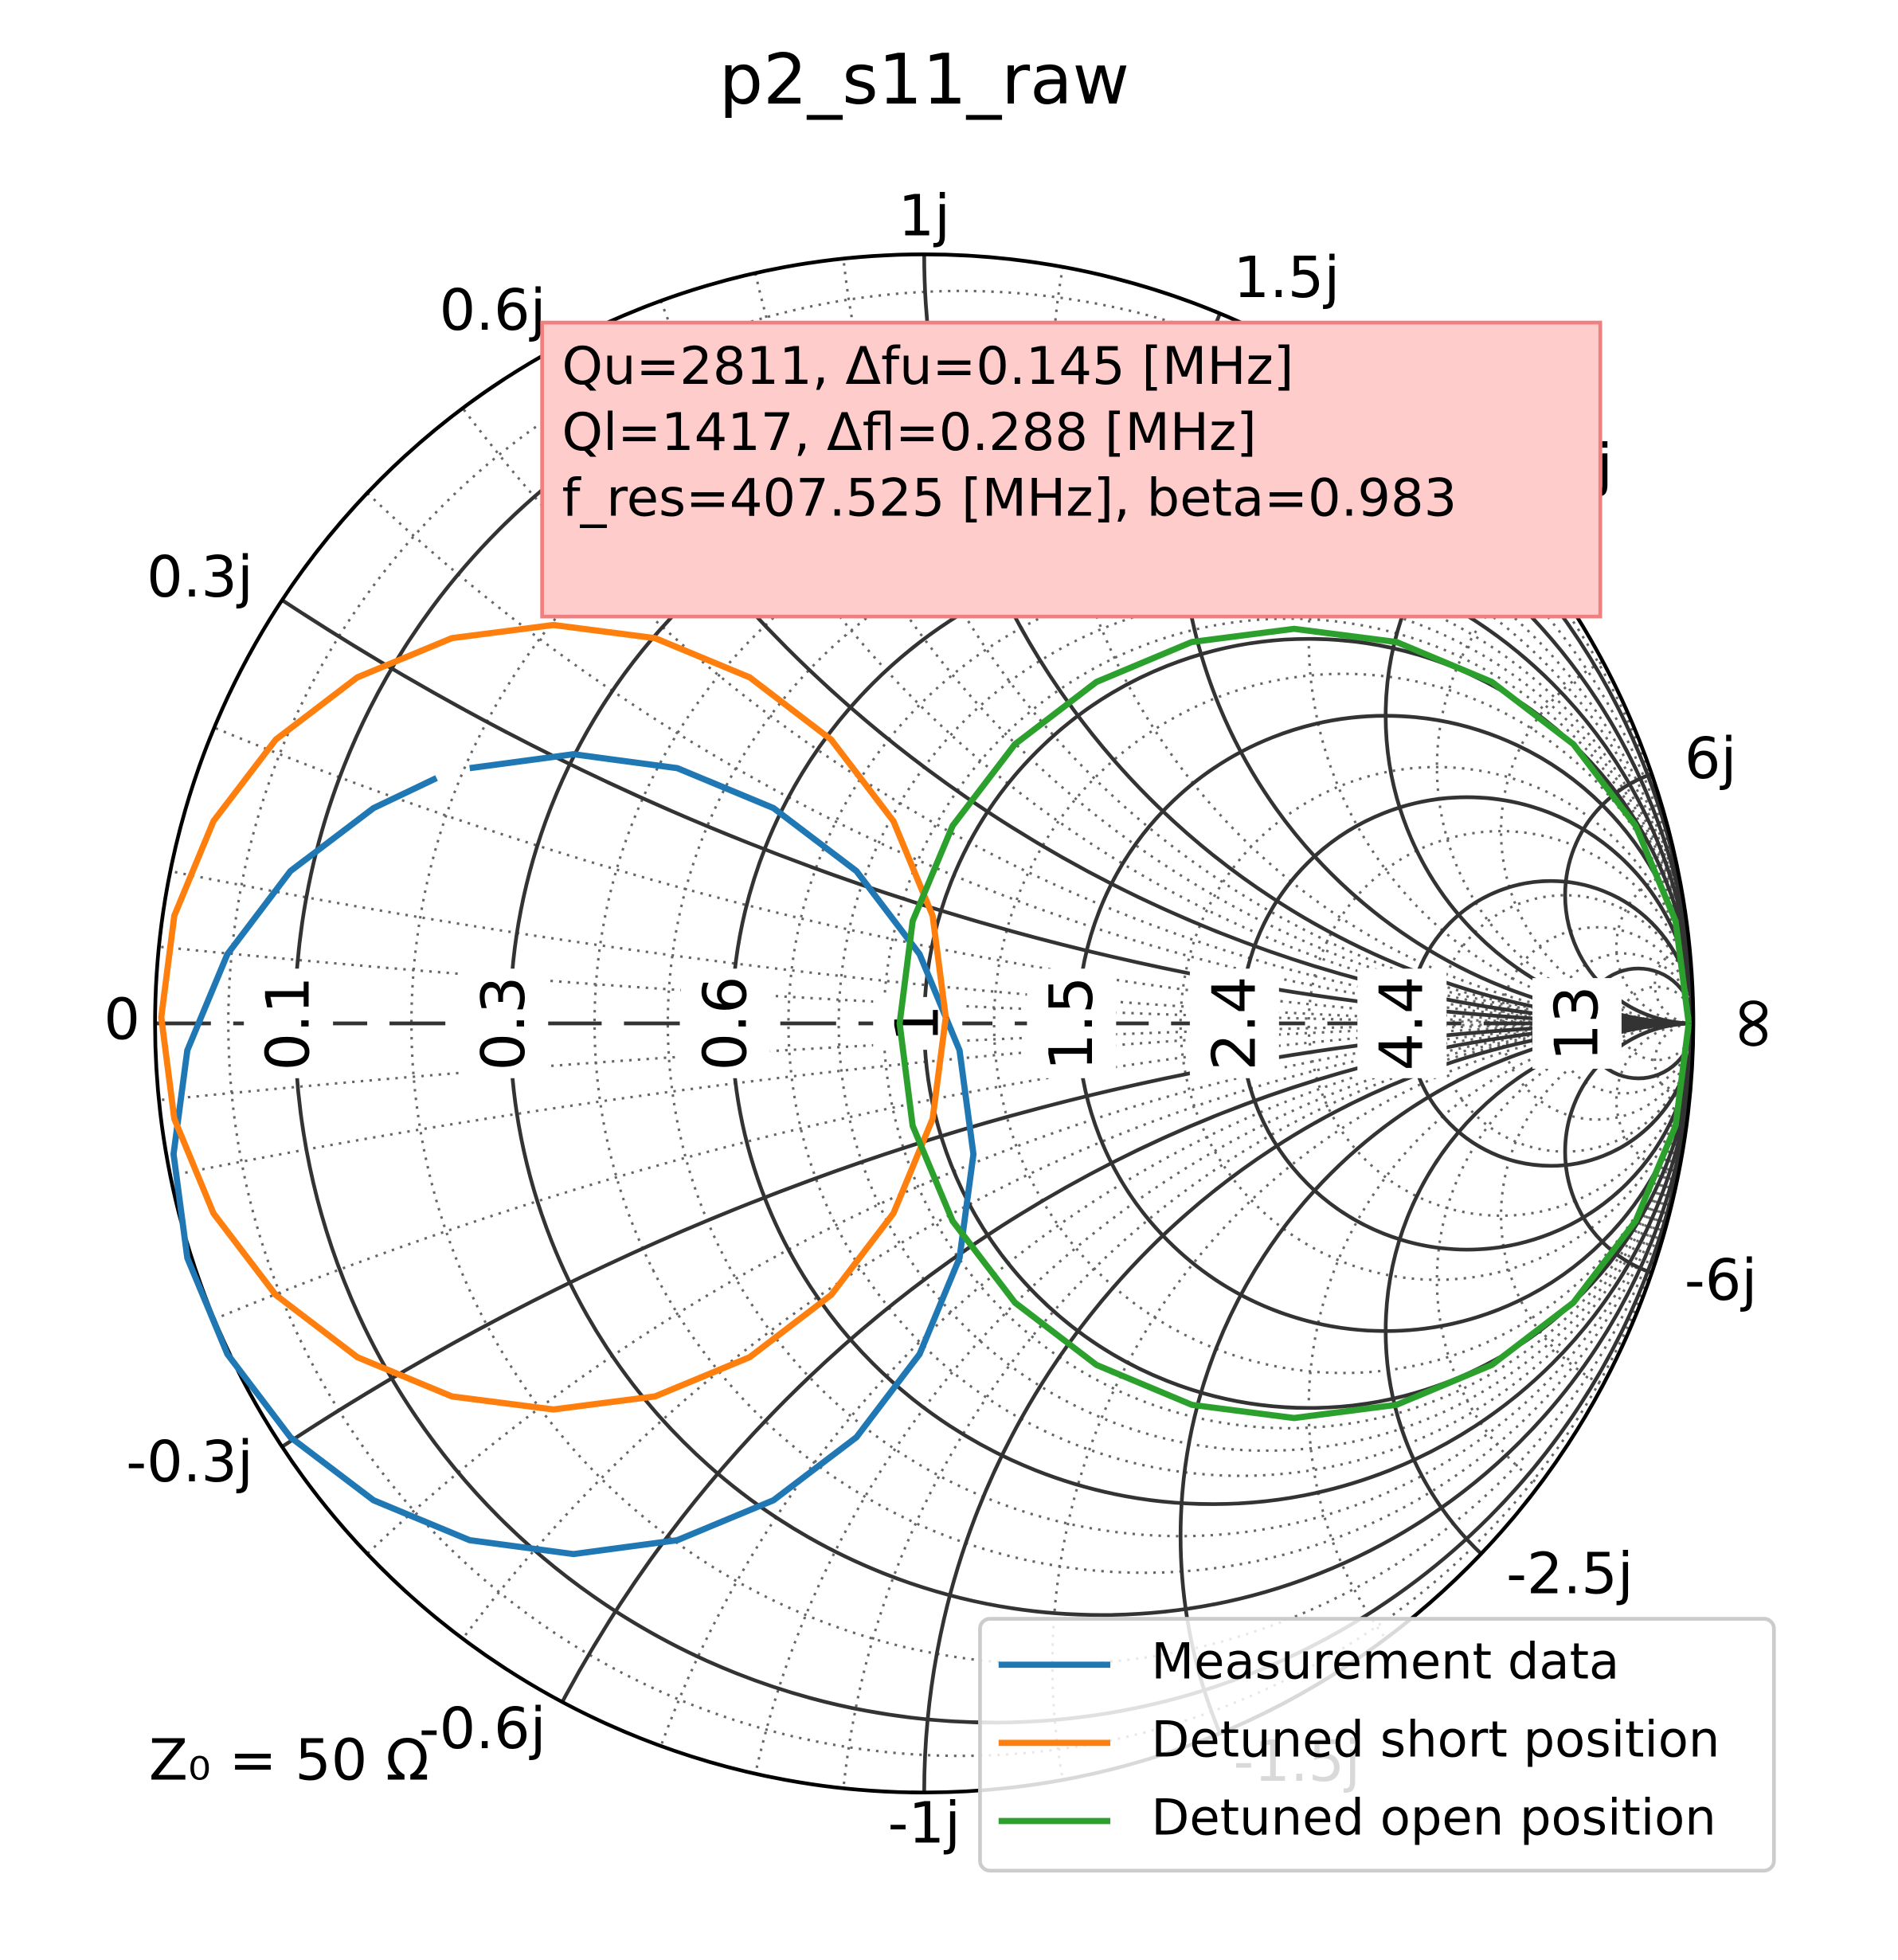  Describe the element at coordinates (909, 432) in the screenshot. I see `annotation-line: Ql=1417, Δfl=0.288 [MHz]` at that location.